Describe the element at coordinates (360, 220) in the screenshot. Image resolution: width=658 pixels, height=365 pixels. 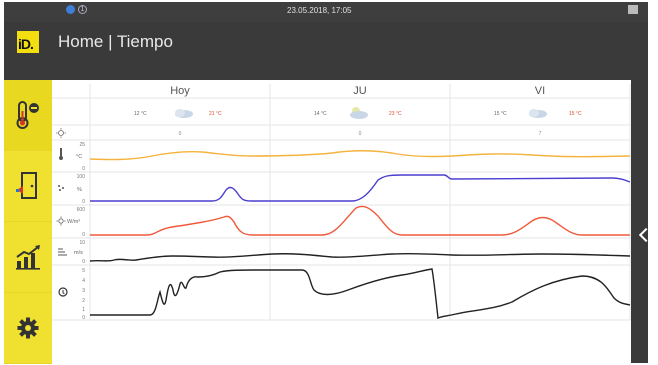
I see `radiation-line` at that location.